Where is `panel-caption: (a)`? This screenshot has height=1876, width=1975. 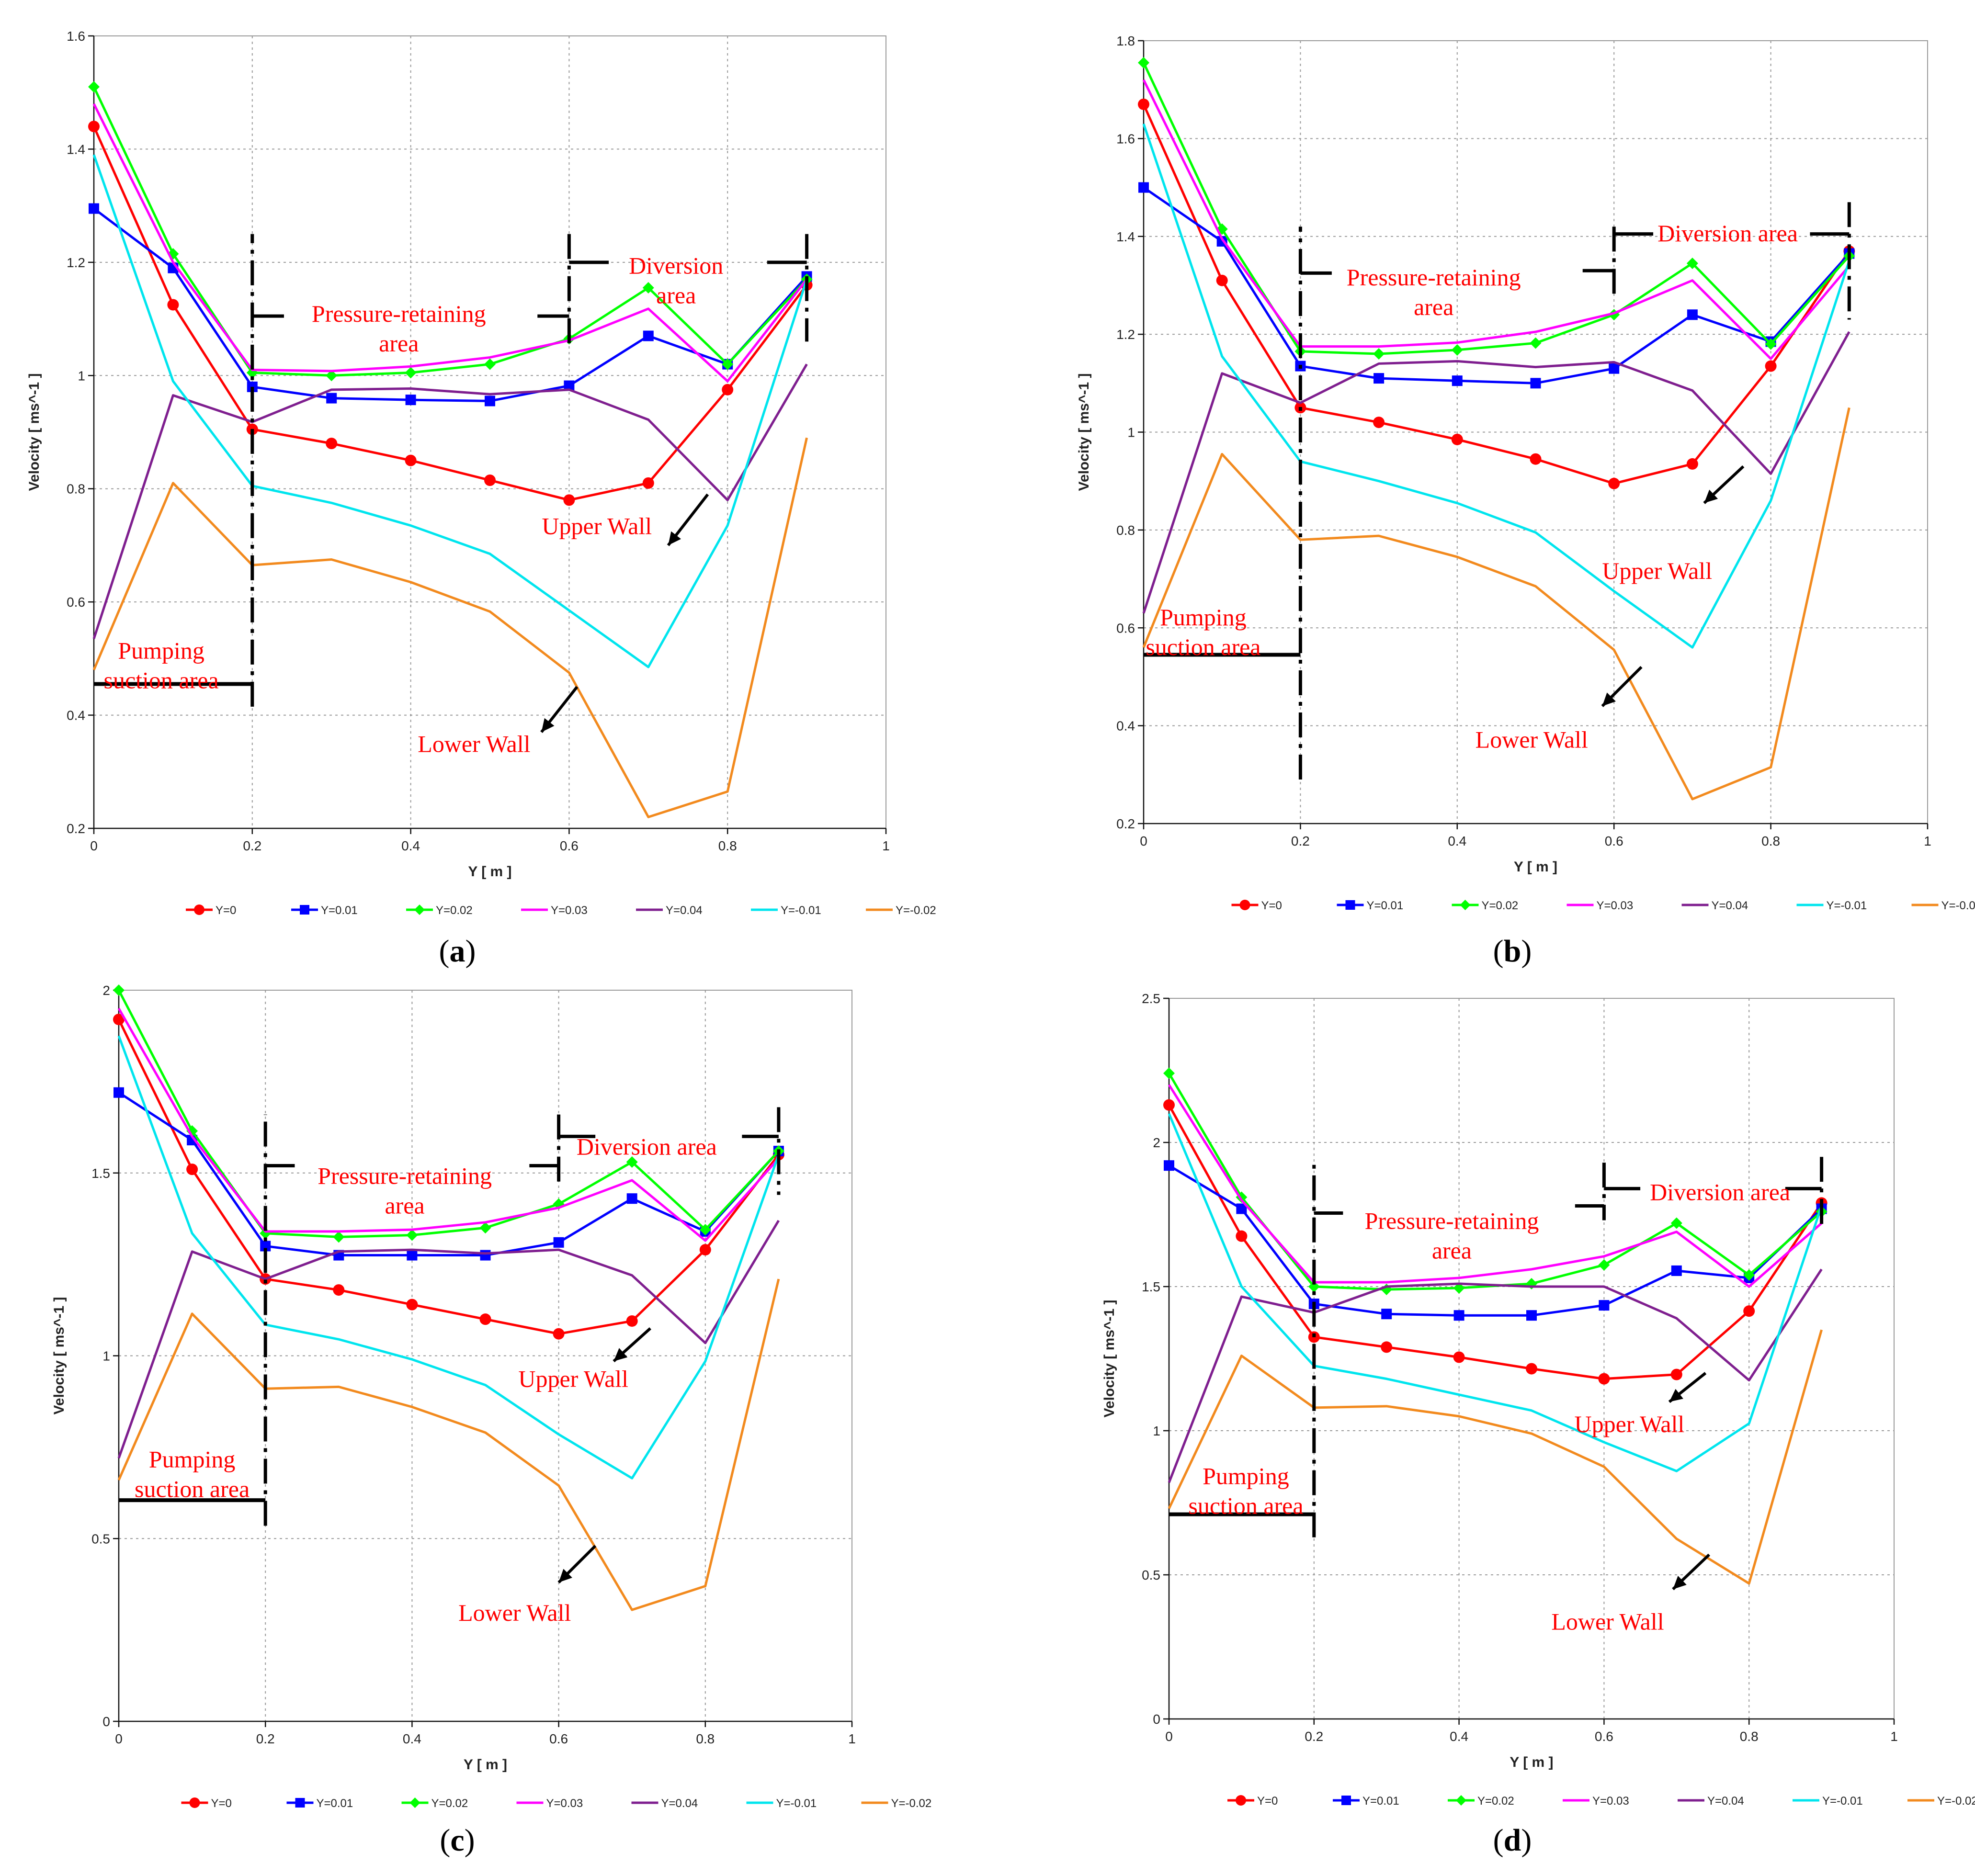 panel-caption: (a) is located at coordinates (457, 951).